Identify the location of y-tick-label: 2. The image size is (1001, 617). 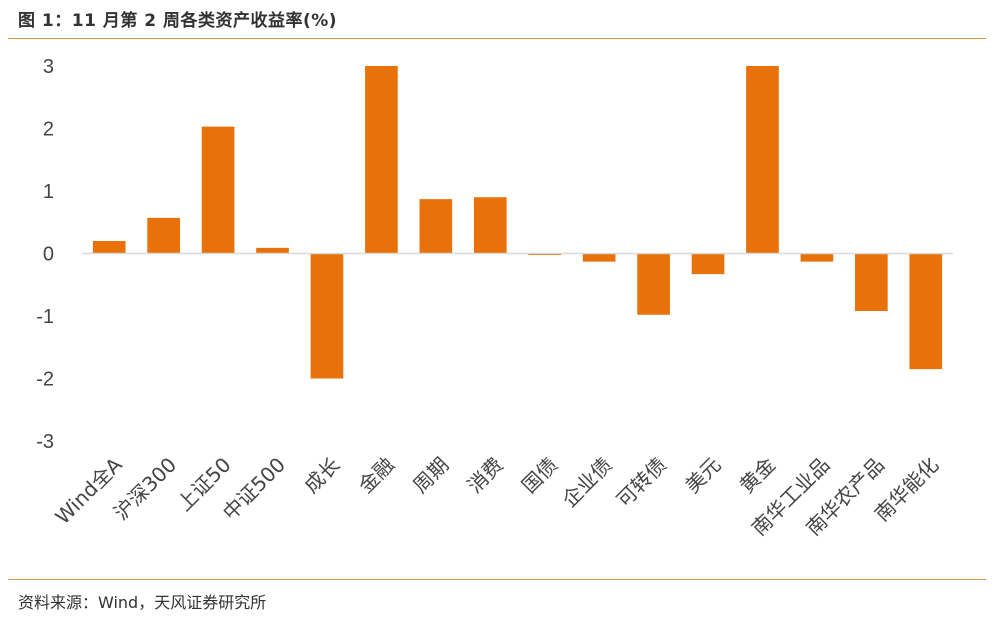
(48, 130).